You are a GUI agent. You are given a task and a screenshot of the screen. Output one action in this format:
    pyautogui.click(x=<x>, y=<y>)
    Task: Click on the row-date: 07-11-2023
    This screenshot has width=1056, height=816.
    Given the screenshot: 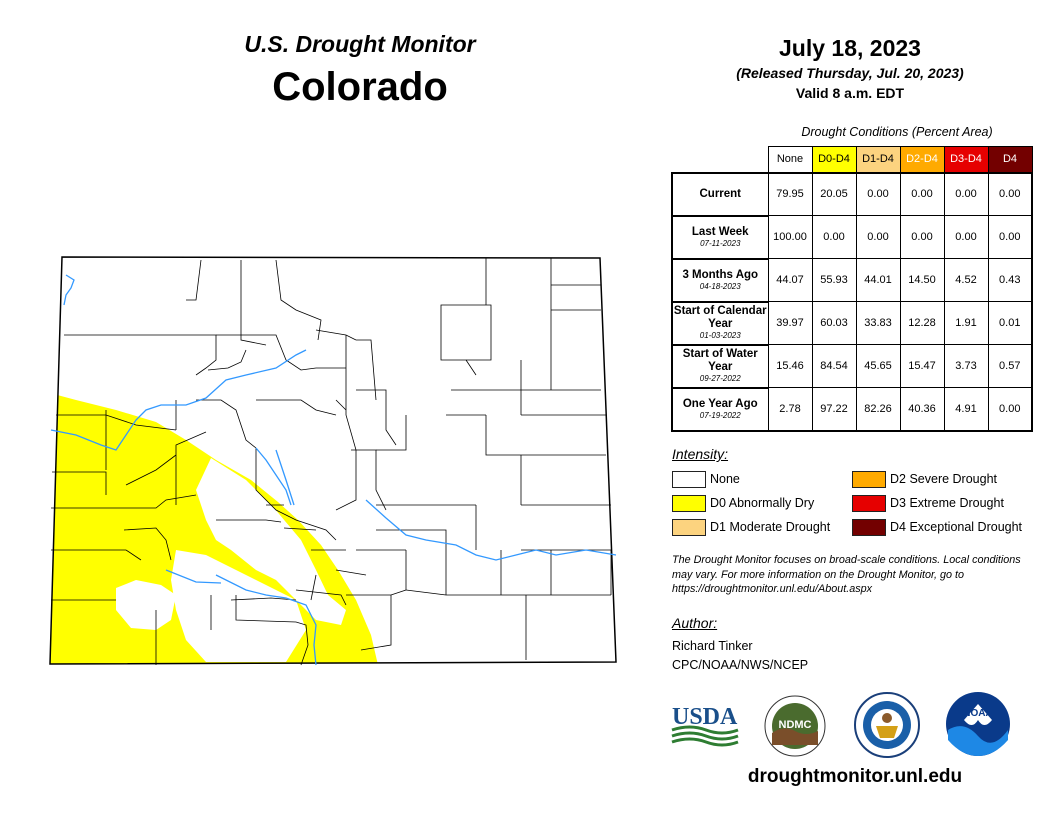 What is the action you would take?
    pyautogui.click(x=720, y=243)
    